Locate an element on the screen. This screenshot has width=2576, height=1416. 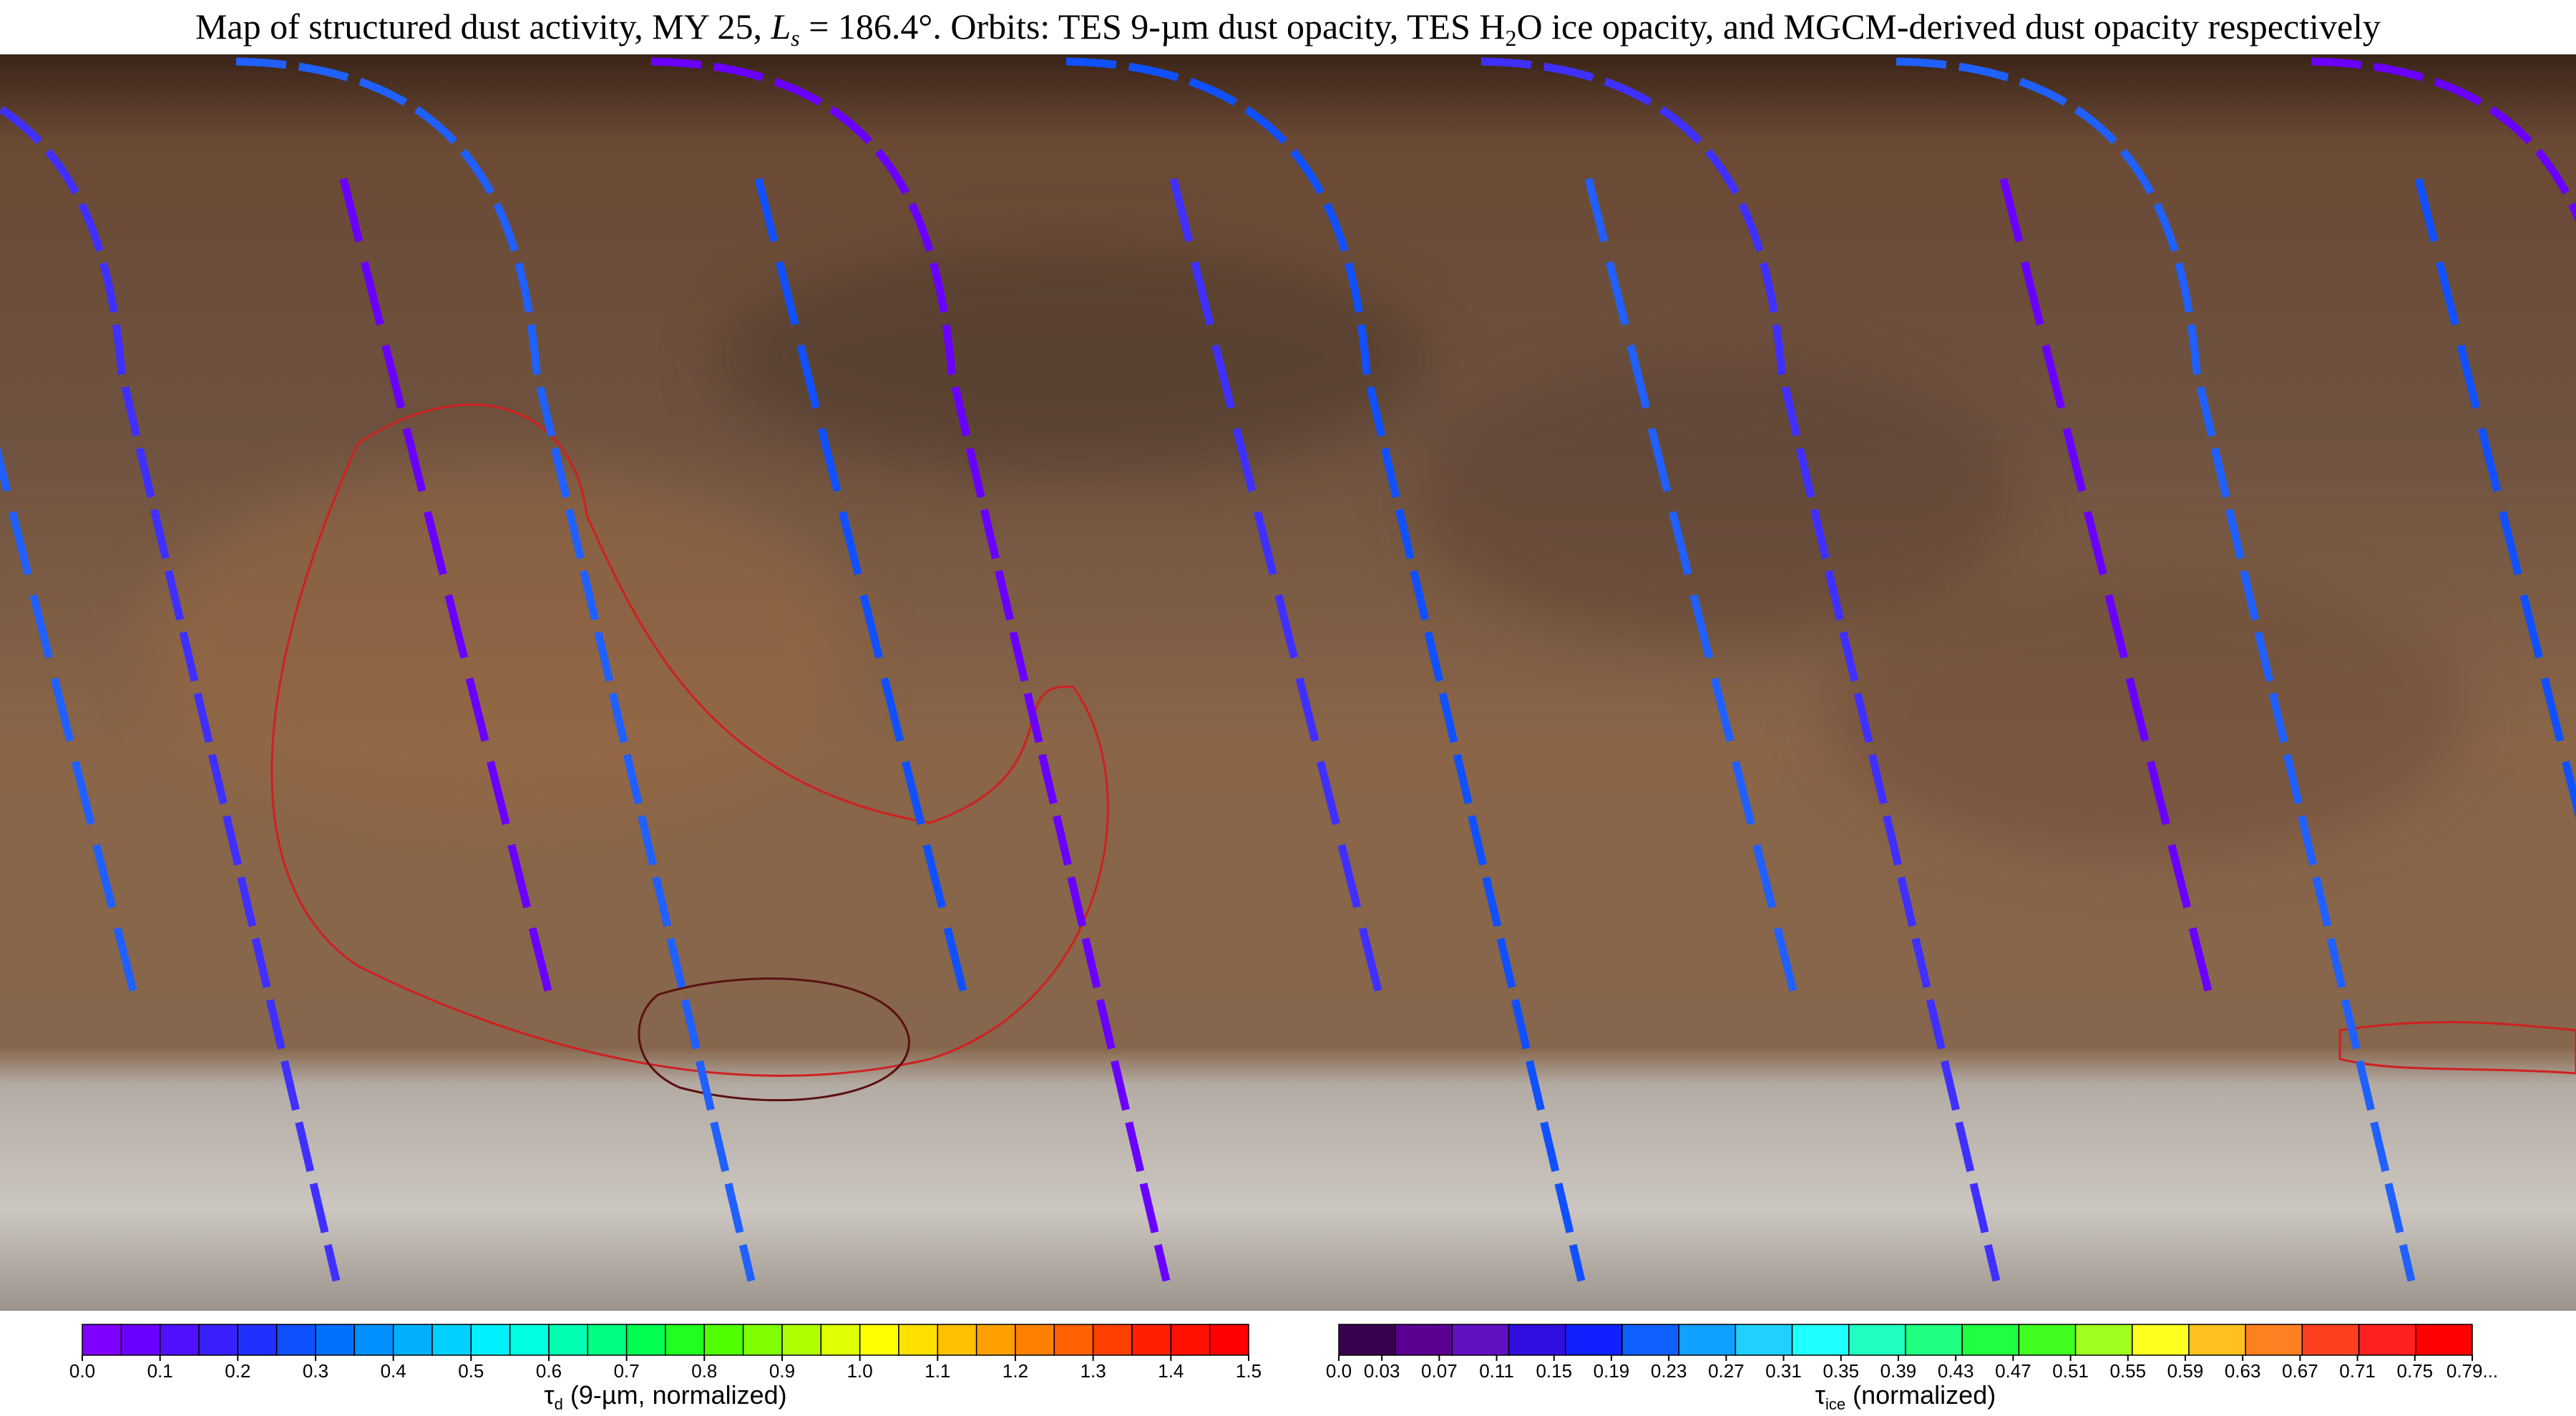
label-part: ice is located at coordinates (1835, 1404).